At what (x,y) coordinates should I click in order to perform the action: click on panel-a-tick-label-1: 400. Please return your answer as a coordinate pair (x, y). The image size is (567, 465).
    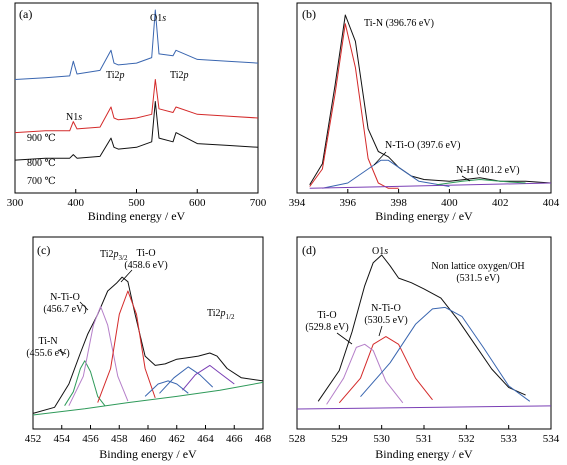
    Looking at the image, I should click on (76, 203).